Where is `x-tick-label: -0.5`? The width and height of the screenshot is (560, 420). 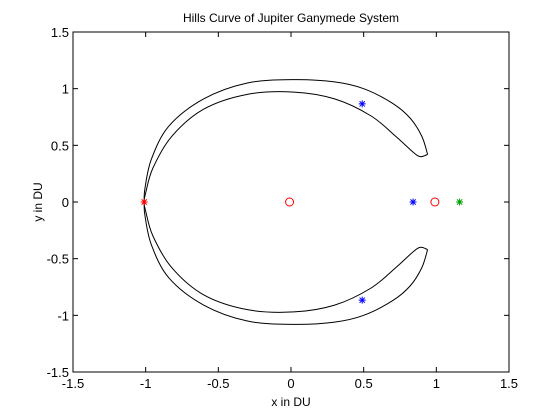
x-tick-label: -0.5 is located at coordinates (218, 383).